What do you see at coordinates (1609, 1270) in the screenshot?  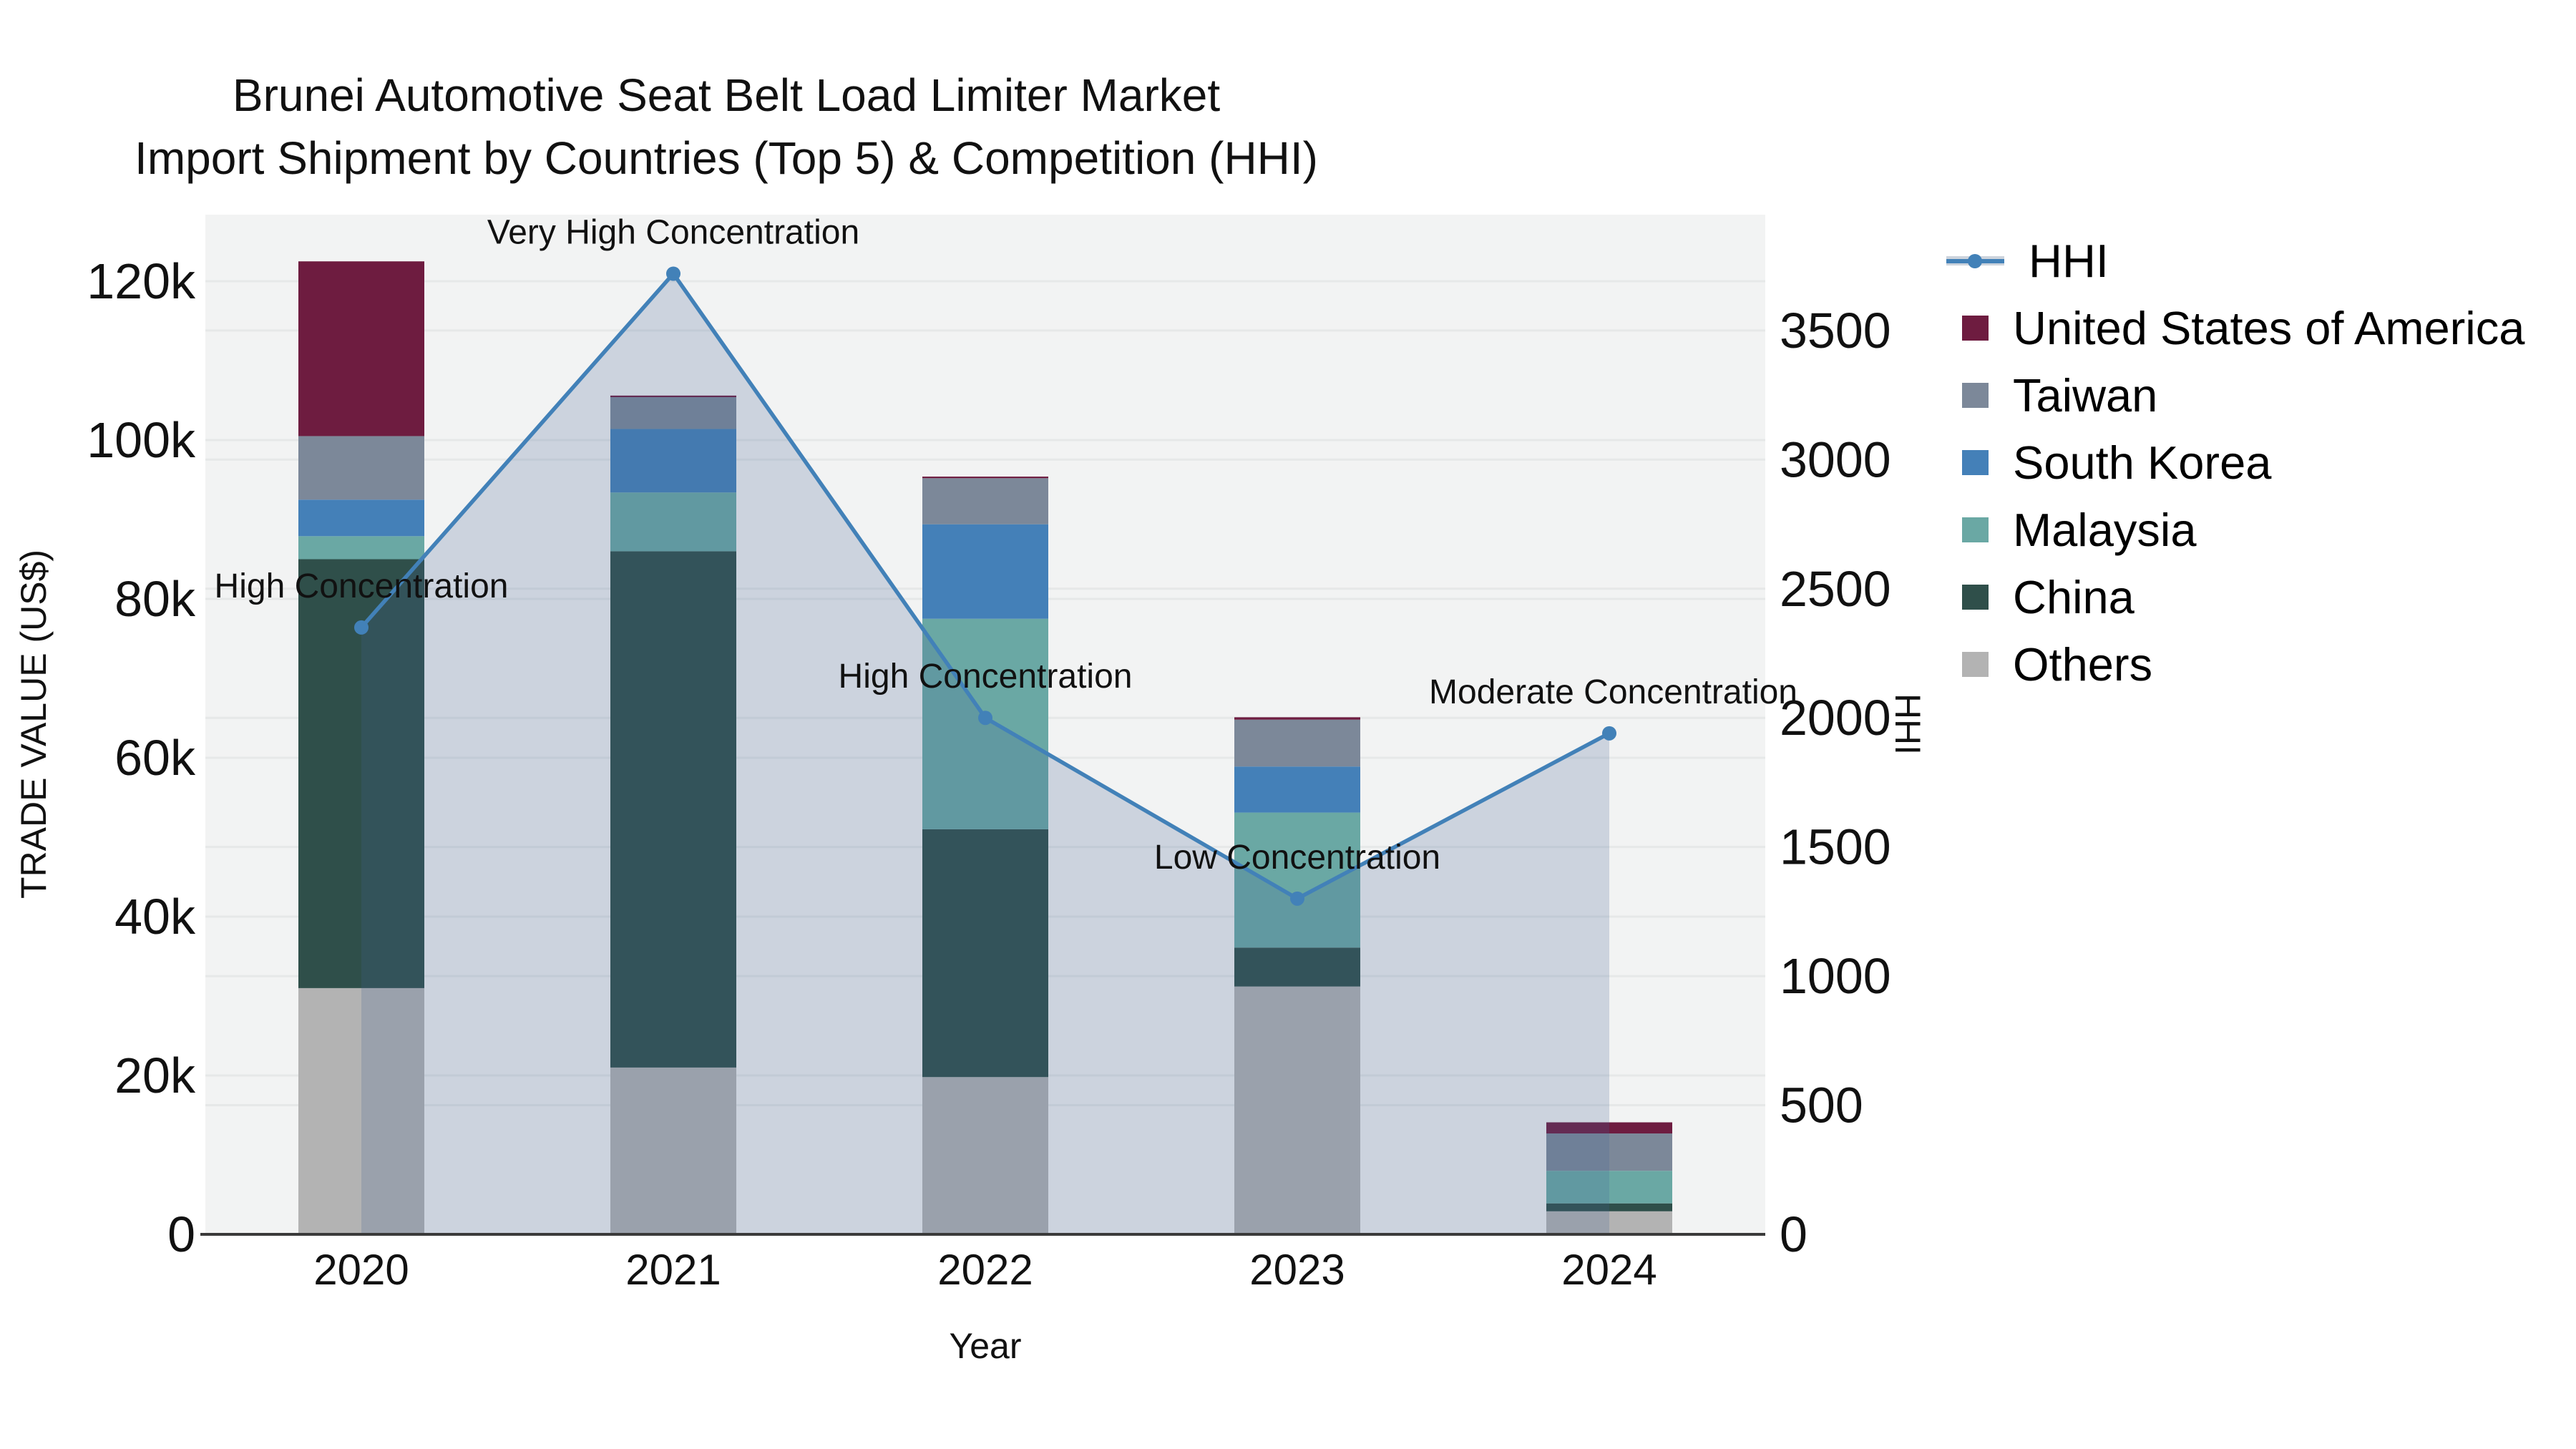 I see `x-tick-2024: 2024` at bounding box center [1609, 1270].